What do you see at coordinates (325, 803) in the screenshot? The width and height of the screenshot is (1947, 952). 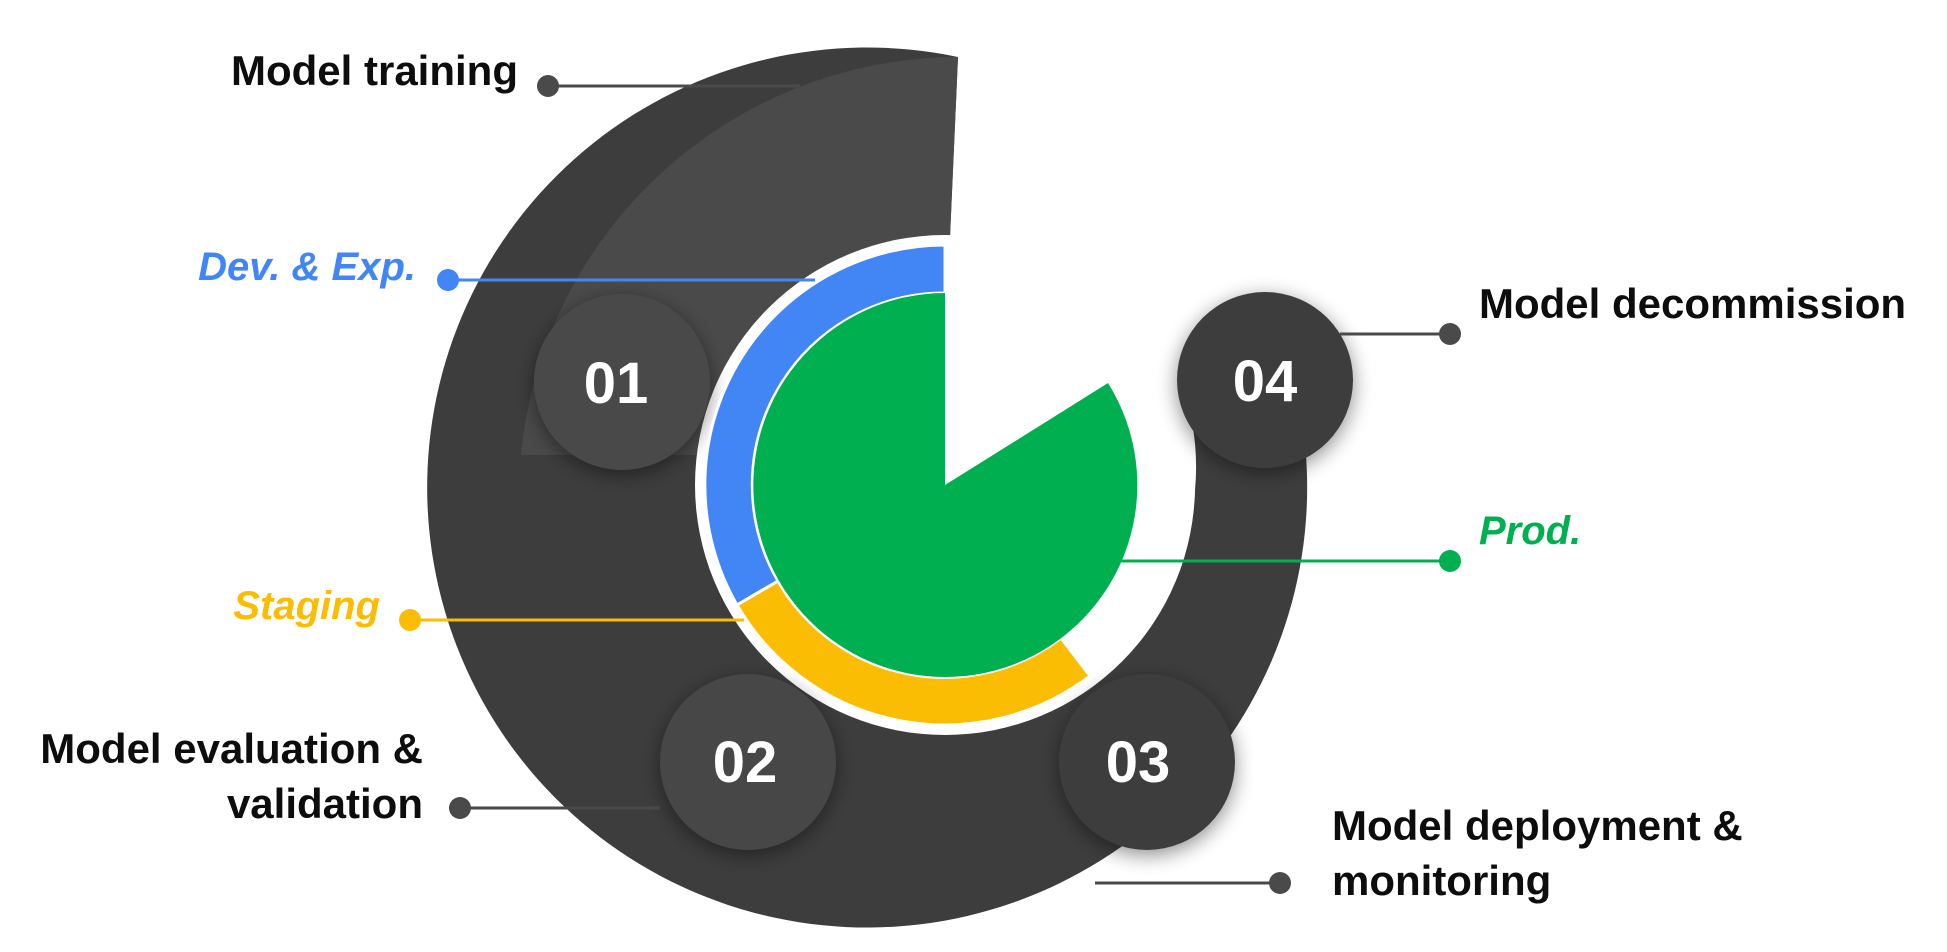 I see `label-evaluation-line2: validation` at bounding box center [325, 803].